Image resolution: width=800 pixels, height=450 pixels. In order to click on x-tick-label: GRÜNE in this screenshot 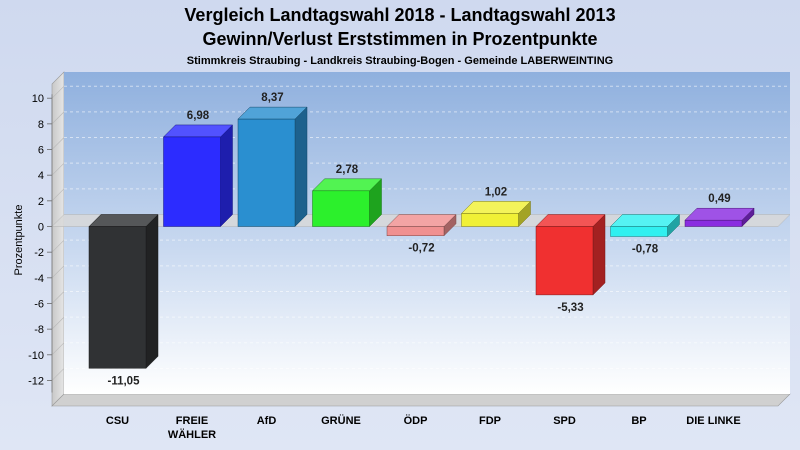, I will do `click(341, 420)`.